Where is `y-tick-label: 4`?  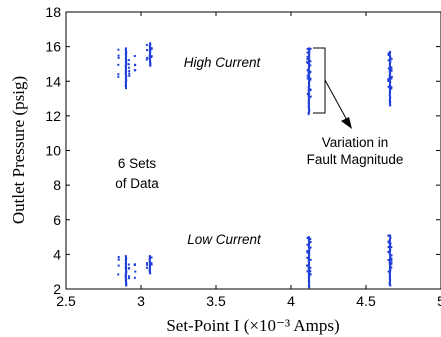
y-tick-label: 4 is located at coordinates (57, 254).